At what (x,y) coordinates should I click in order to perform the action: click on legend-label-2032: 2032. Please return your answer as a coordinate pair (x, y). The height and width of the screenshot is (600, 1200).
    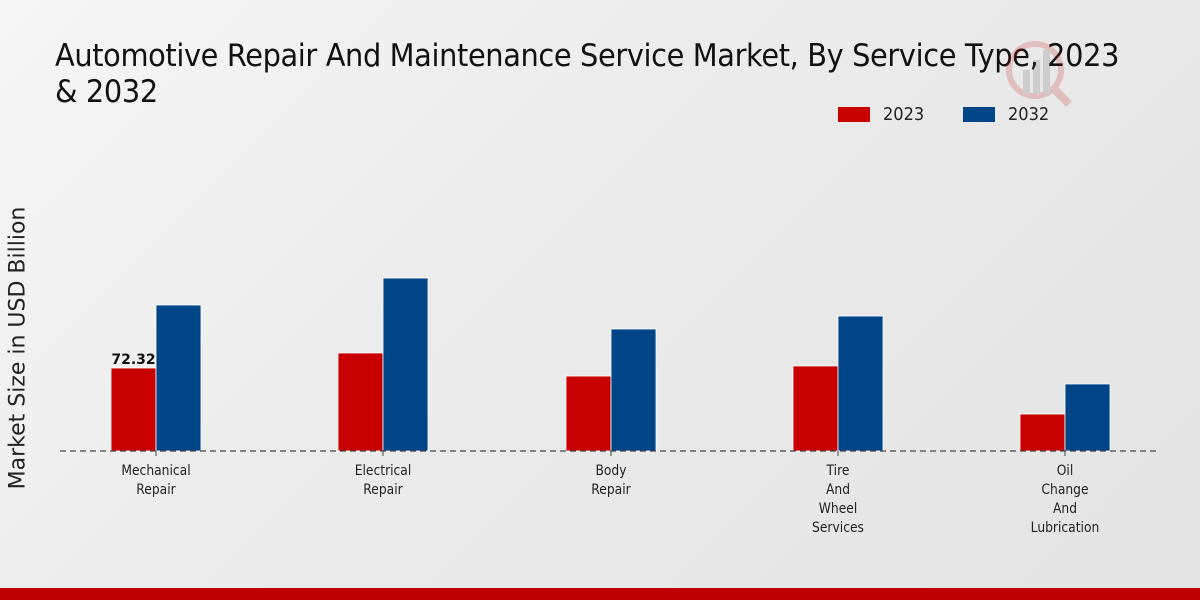
    Looking at the image, I should click on (1028, 114).